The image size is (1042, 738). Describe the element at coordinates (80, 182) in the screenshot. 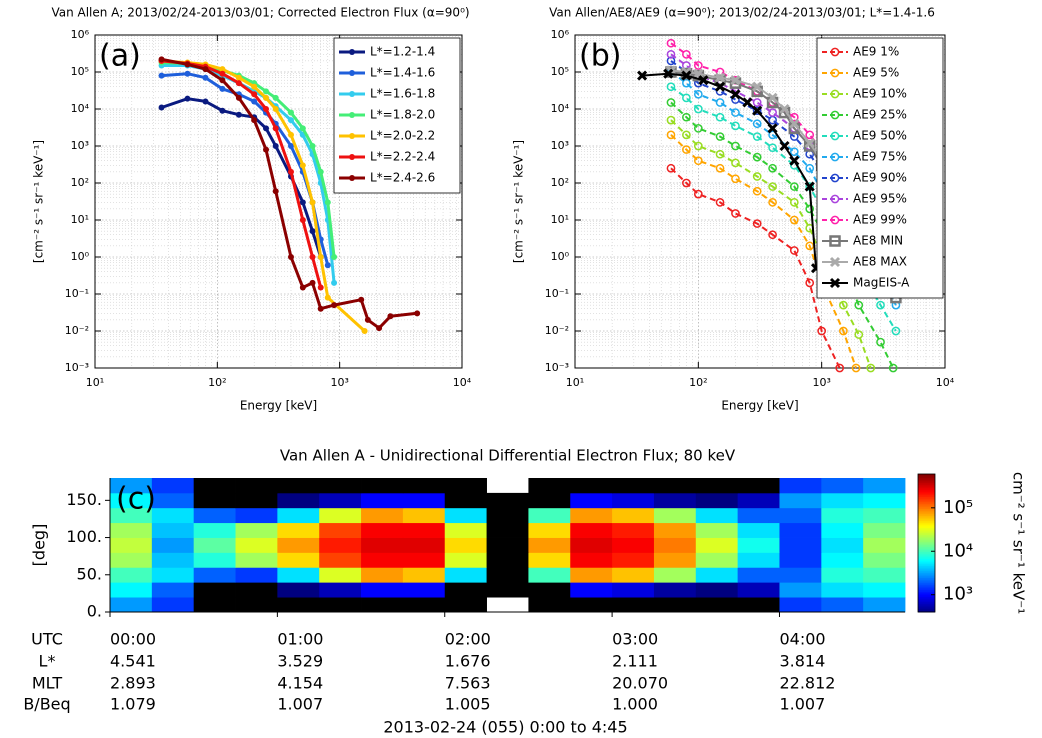

I see `y-tick-label: 10²` at that location.